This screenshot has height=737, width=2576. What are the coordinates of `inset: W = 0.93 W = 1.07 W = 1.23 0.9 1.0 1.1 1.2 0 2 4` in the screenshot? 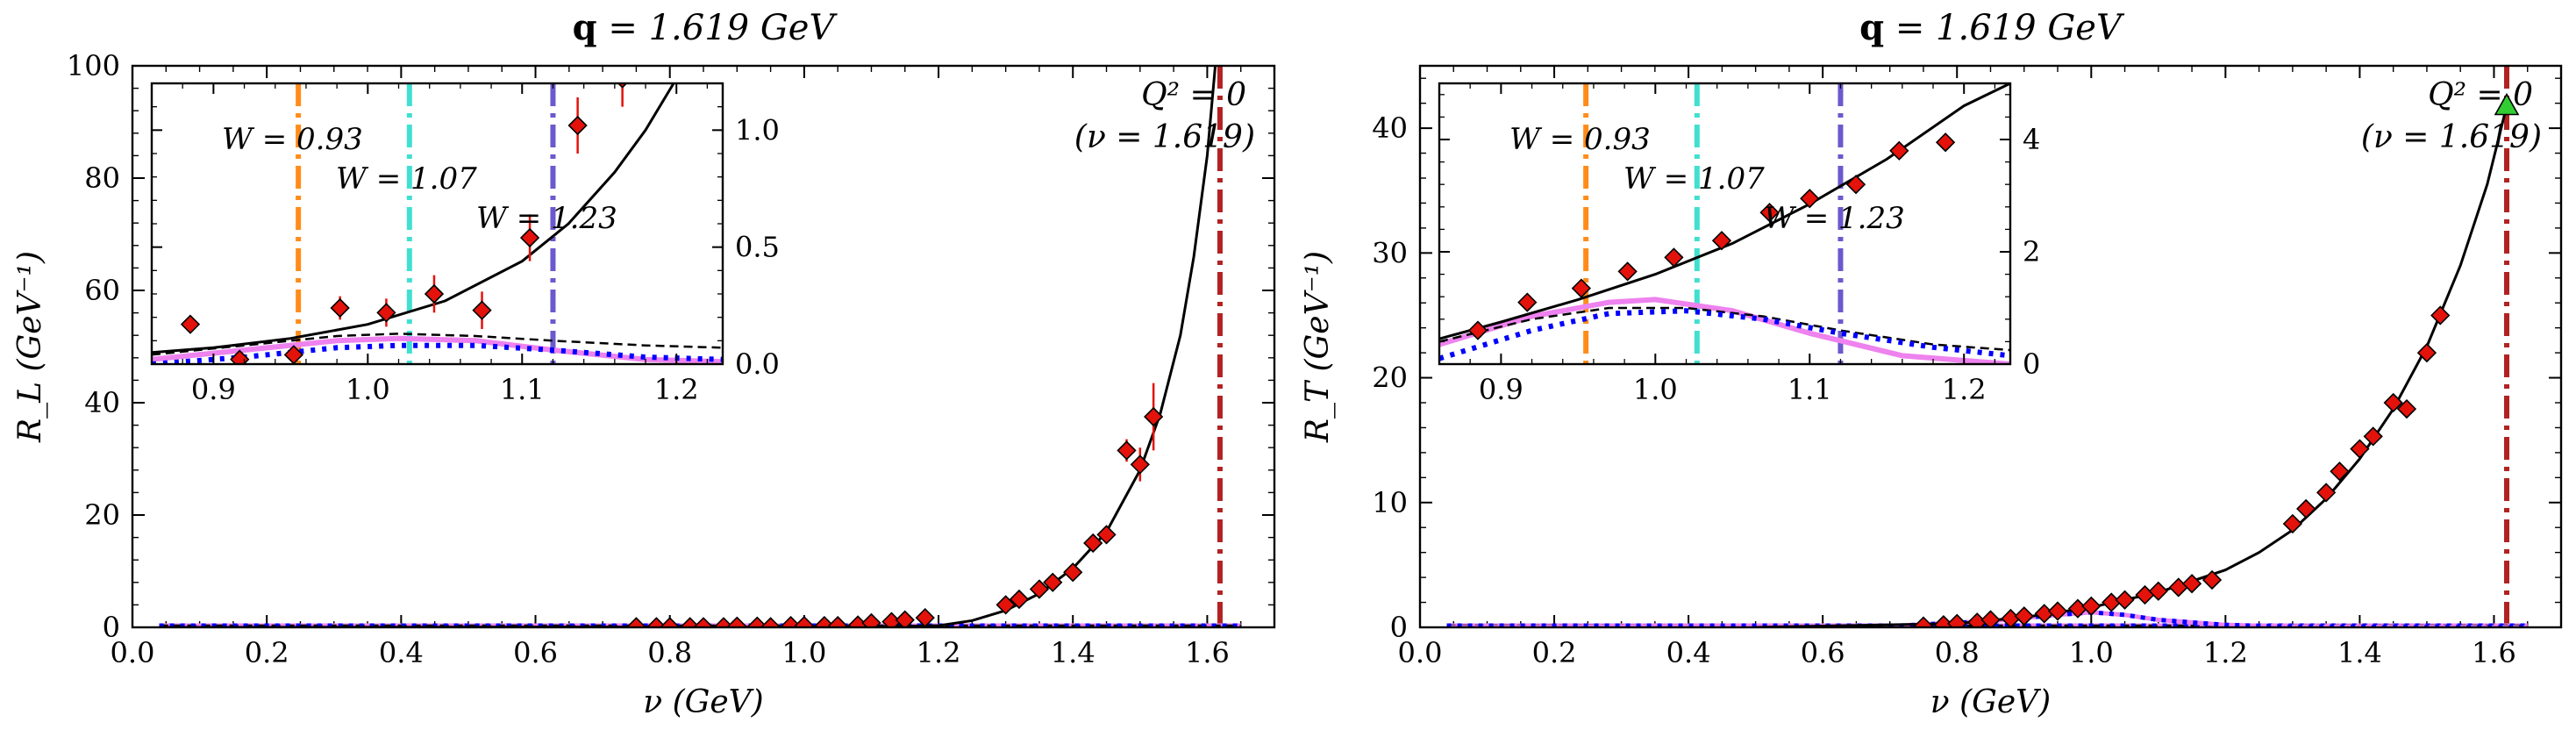 It's located at (1739, 244).